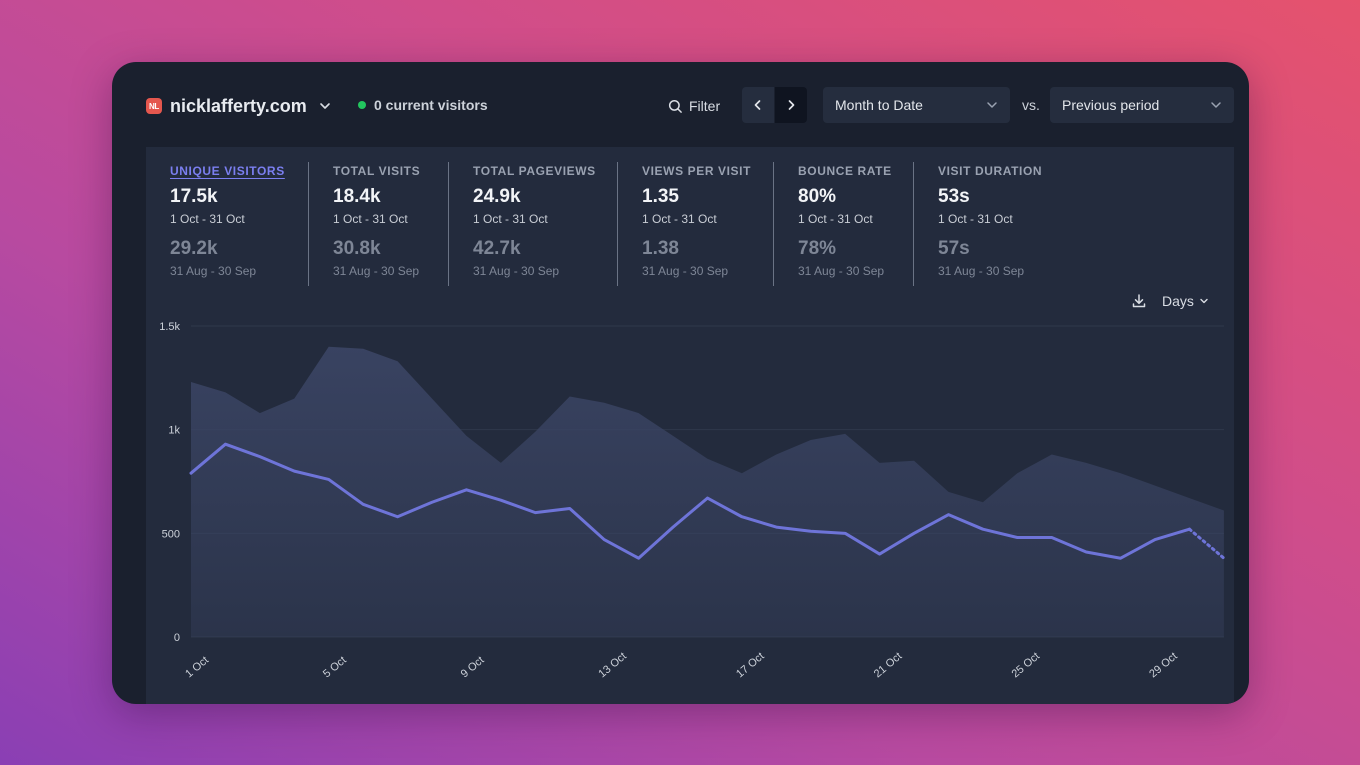 This screenshot has height=765, width=1360. I want to click on x-axis-tick-label: 17 Oct, so click(750, 665).